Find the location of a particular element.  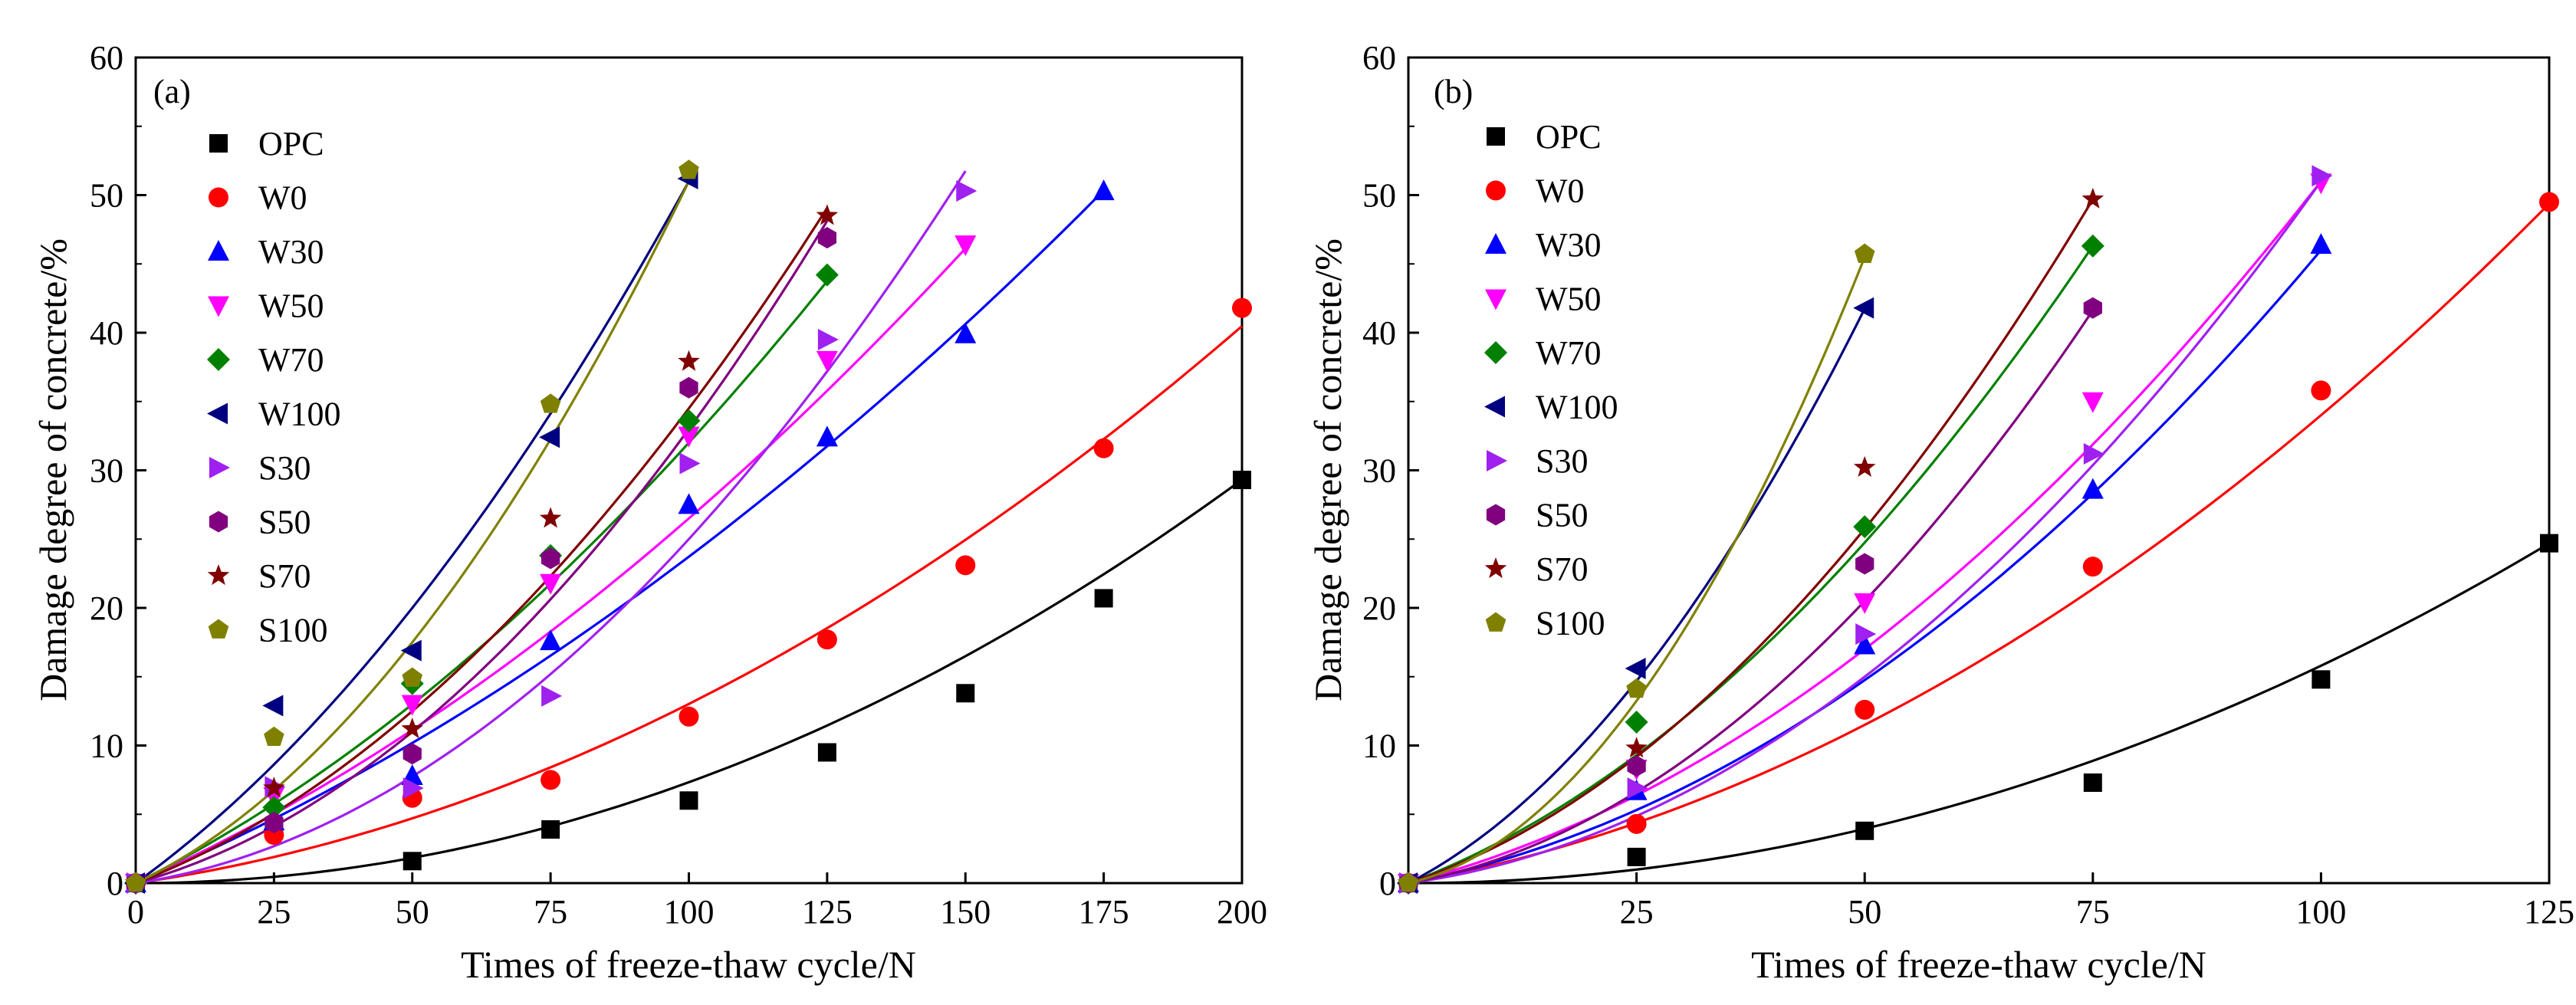

panel-b-point-s70 is located at coordinates (2093, 198).